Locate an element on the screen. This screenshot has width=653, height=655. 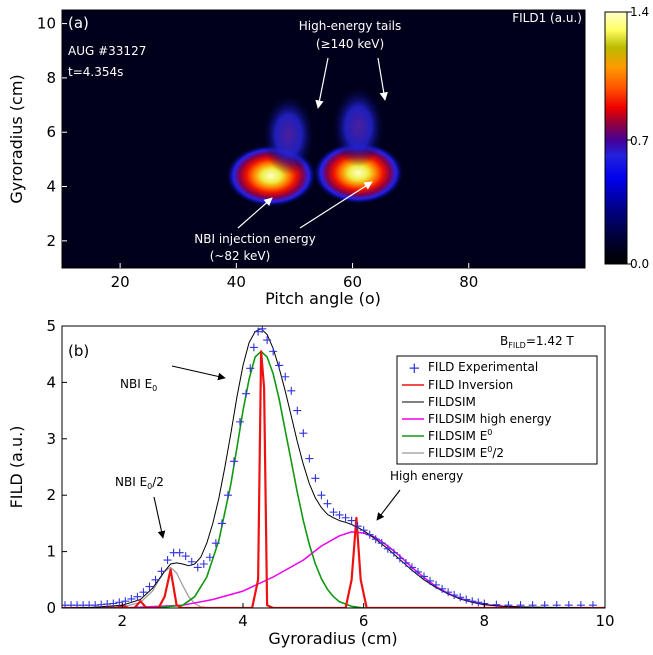
heatmap-y-tick-label: 10 is located at coordinates (46, 24).